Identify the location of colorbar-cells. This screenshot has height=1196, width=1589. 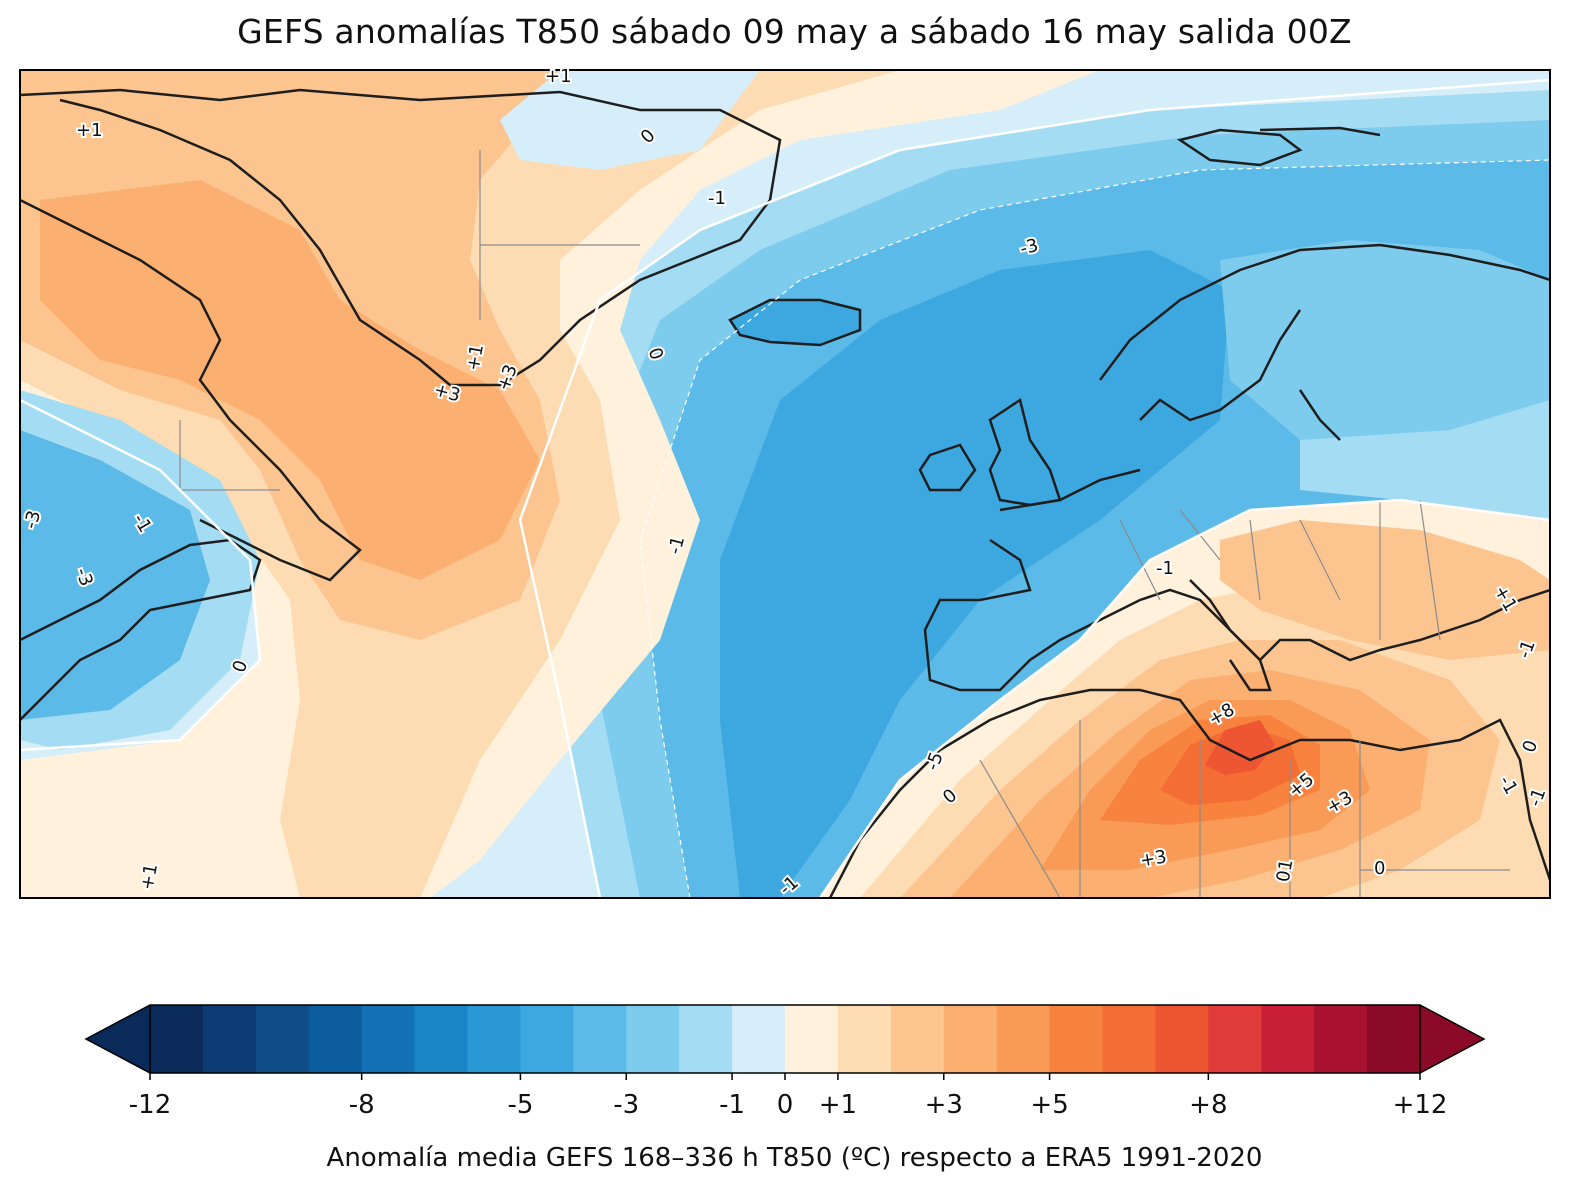
(785, 1039).